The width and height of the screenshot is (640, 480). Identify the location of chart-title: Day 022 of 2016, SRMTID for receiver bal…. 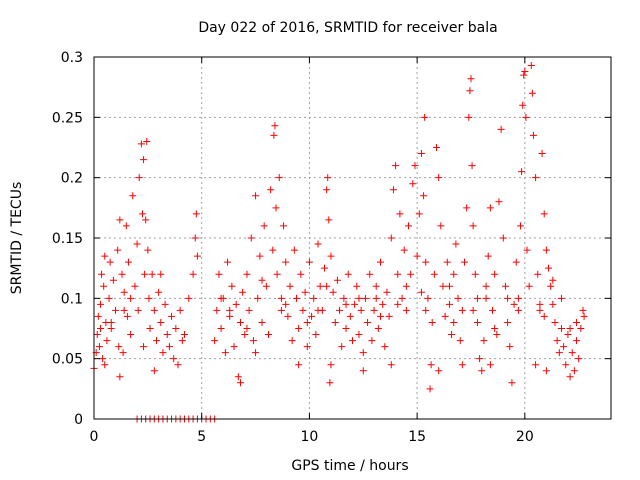
(347, 28).